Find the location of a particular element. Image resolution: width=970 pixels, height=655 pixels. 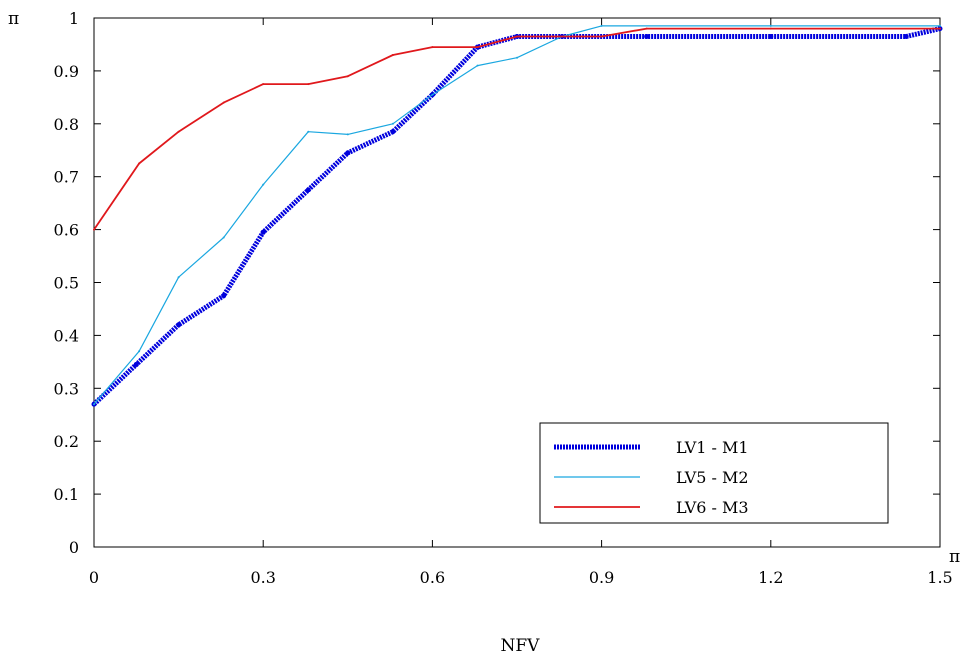

y-axis-title: π is located at coordinates (13, 19).